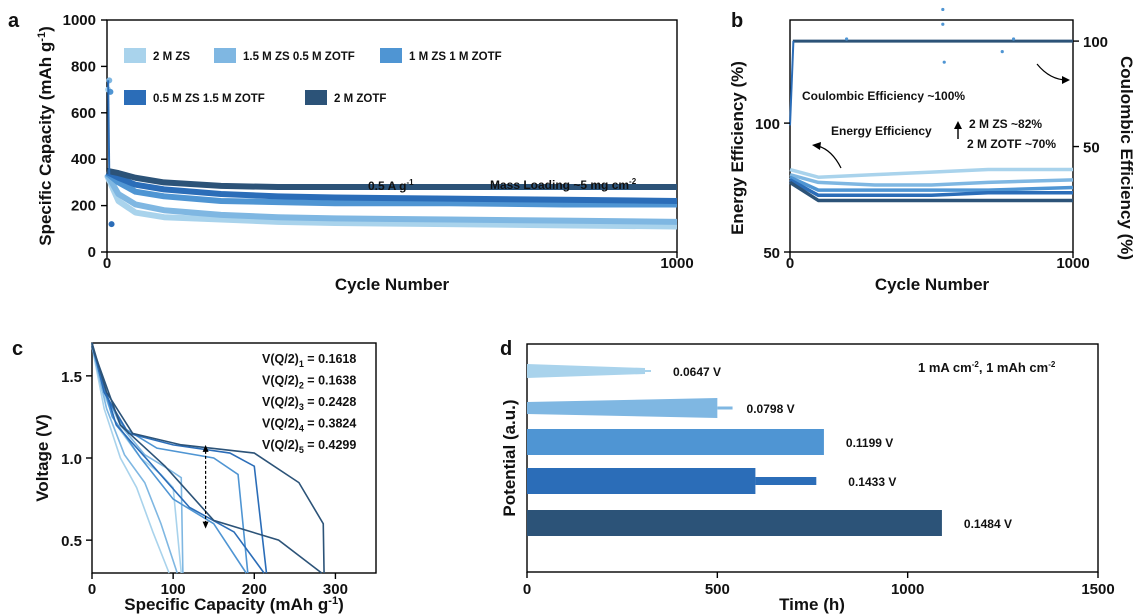 The image size is (1139, 616). What do you see at coordinates (1097, 589) in the screenshot?
I see `panel-d-x-tick-label: 1500` at bounding box center [1097, 589].